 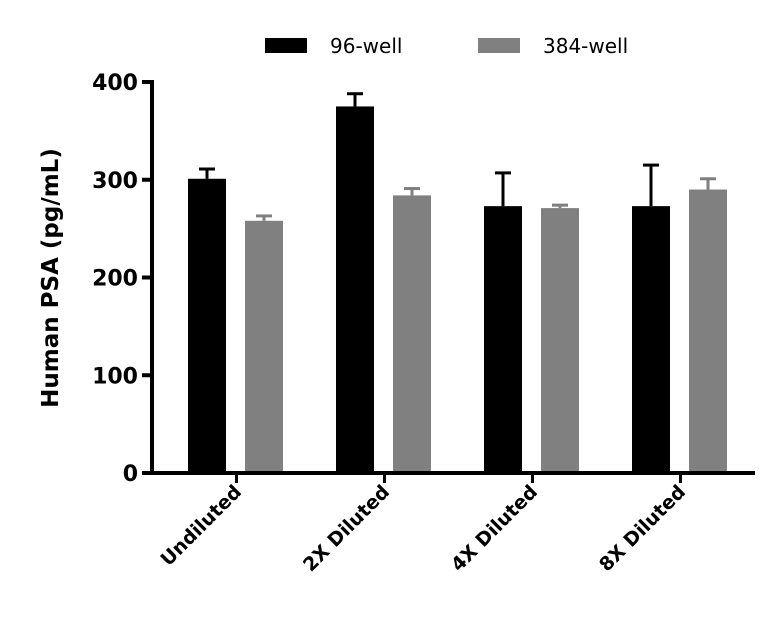 What do you see at coordinates (115, 279) in the screenshot?
I see `y-tick-label: 200` at bounding box center [115, 279].